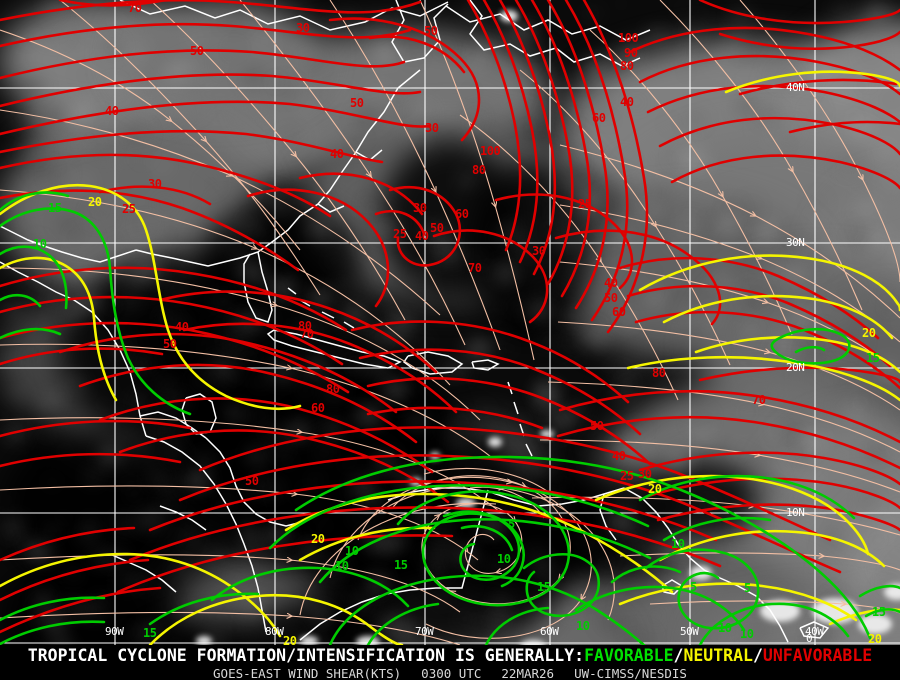 Image resolution: width=900 pixels, height=680 pixels. Describe the element at coordinates (479, 170) in the screenshot. I see `contour-label-80-19: 80` at that location.